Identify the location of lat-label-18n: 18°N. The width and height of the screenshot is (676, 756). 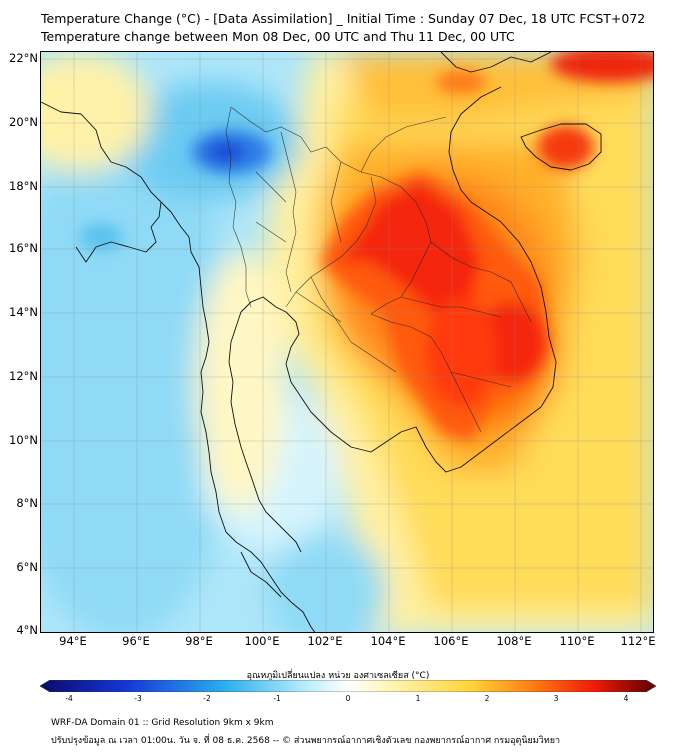
(23, 186).